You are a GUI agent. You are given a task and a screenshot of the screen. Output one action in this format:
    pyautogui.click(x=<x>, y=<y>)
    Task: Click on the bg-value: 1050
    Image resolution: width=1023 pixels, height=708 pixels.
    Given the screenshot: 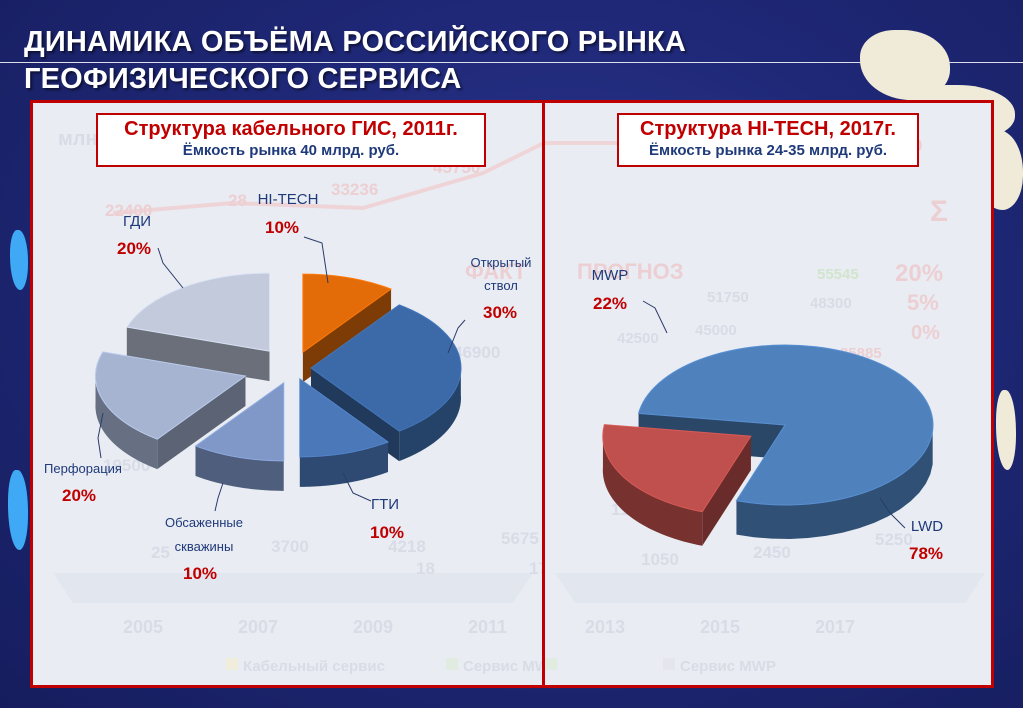 What is the action you would take?
    pyautogui.click(x=660, y=559)
    